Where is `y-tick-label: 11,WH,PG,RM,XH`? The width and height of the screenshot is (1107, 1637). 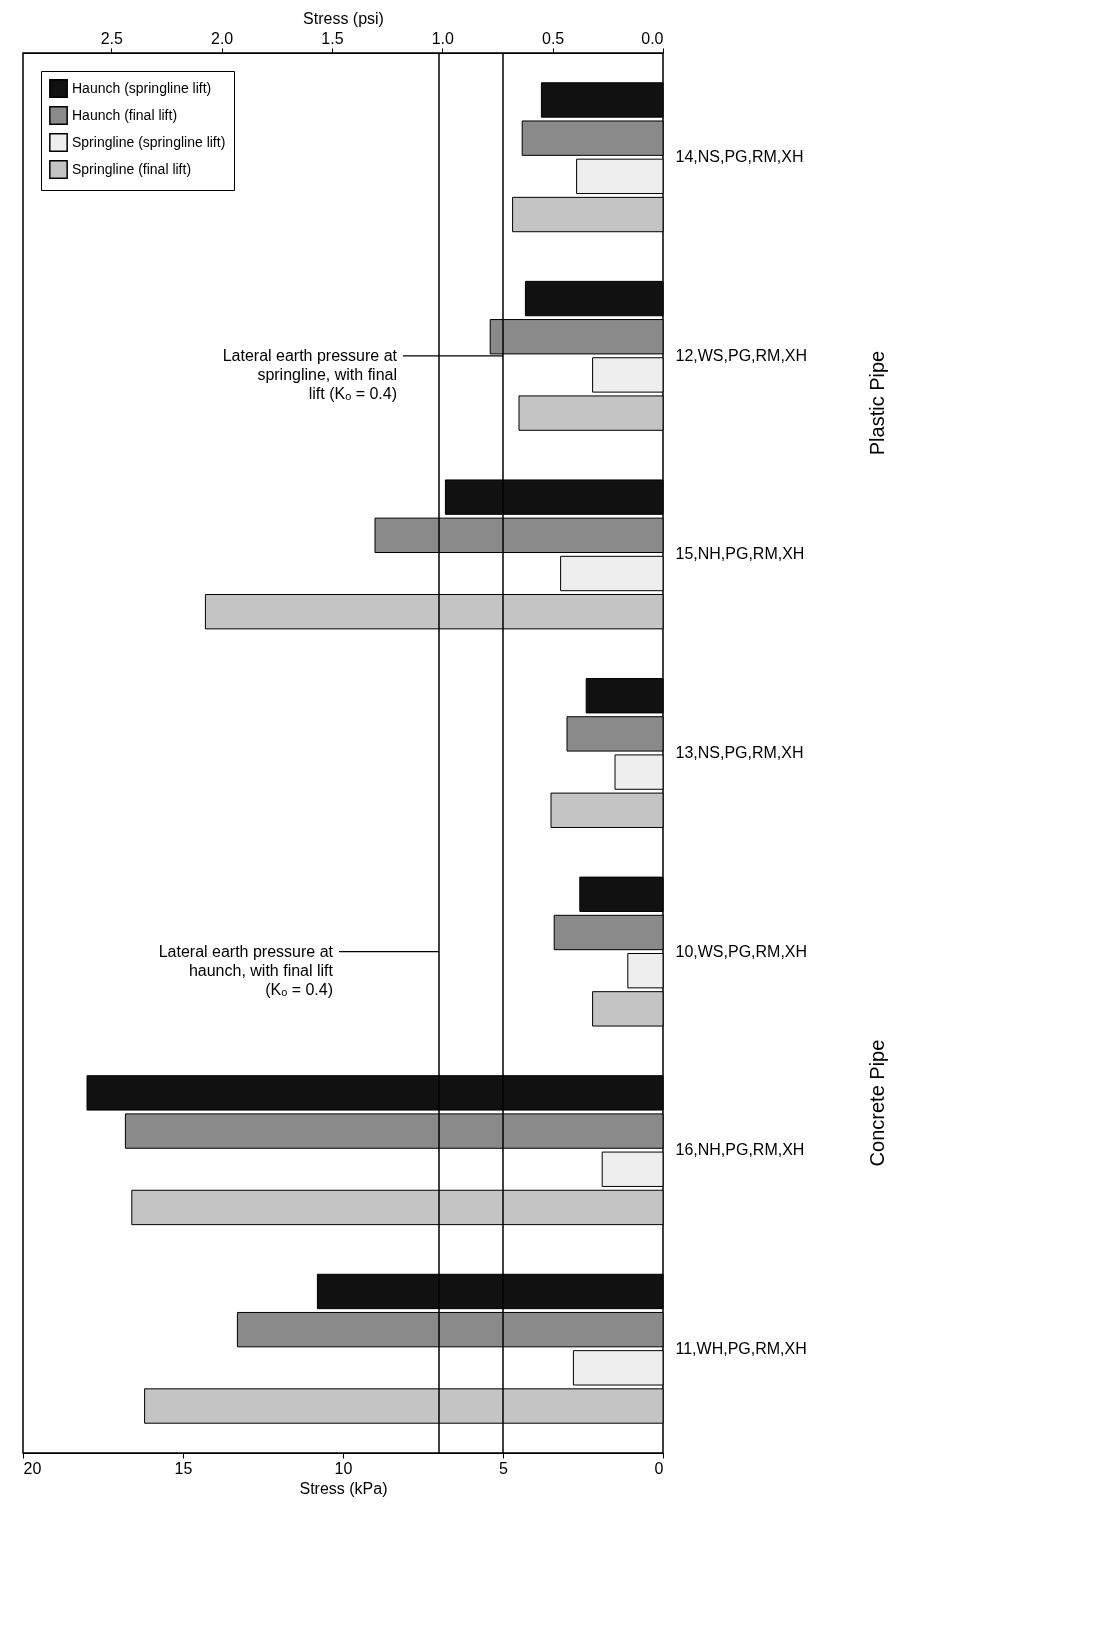
y-tick-label: 11,WH,PG,RM,XH is located at coordinates (741, 1348).